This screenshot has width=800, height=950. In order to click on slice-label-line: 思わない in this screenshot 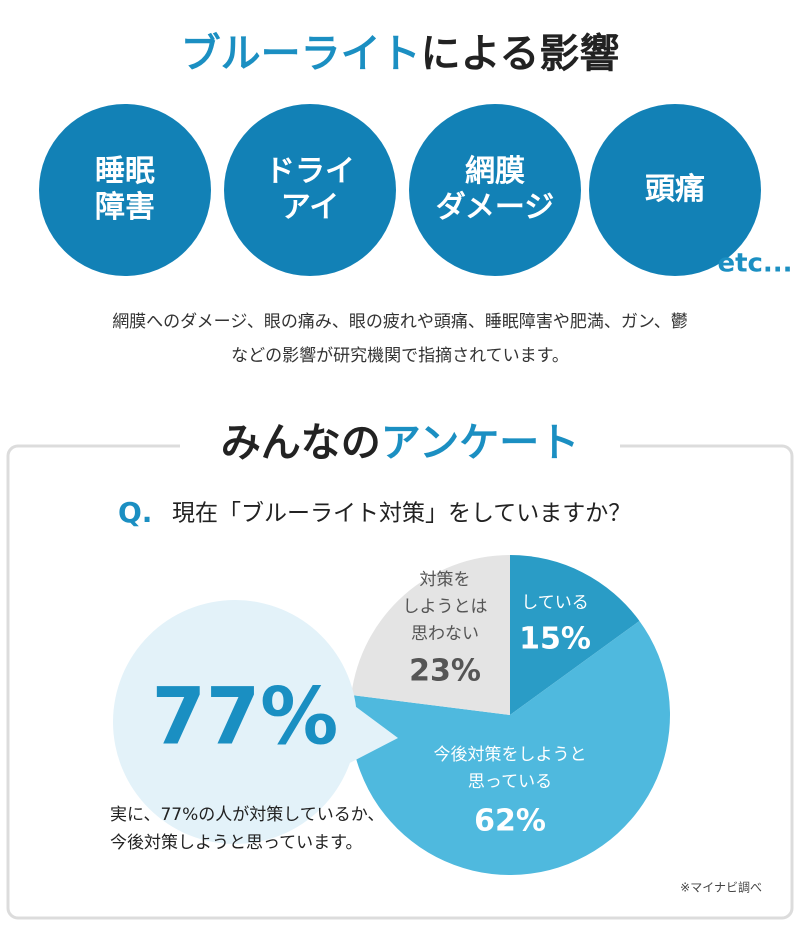, I will do `click(445, 634)`.